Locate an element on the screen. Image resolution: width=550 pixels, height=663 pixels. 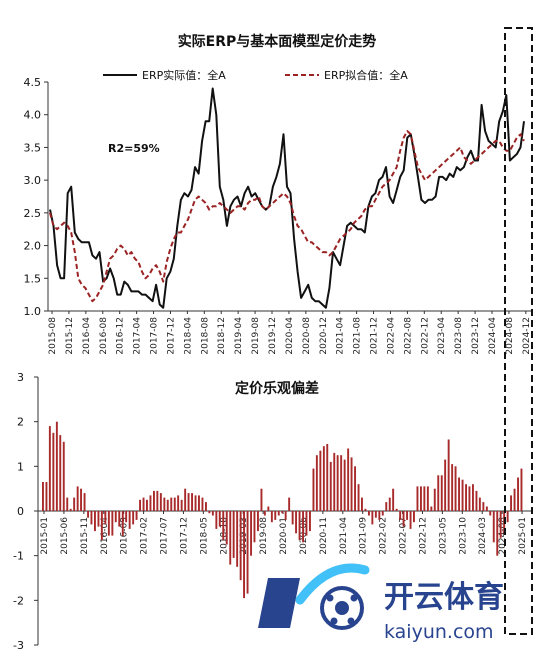
y-tick-label: 1 is located at coordinates (20, 466).